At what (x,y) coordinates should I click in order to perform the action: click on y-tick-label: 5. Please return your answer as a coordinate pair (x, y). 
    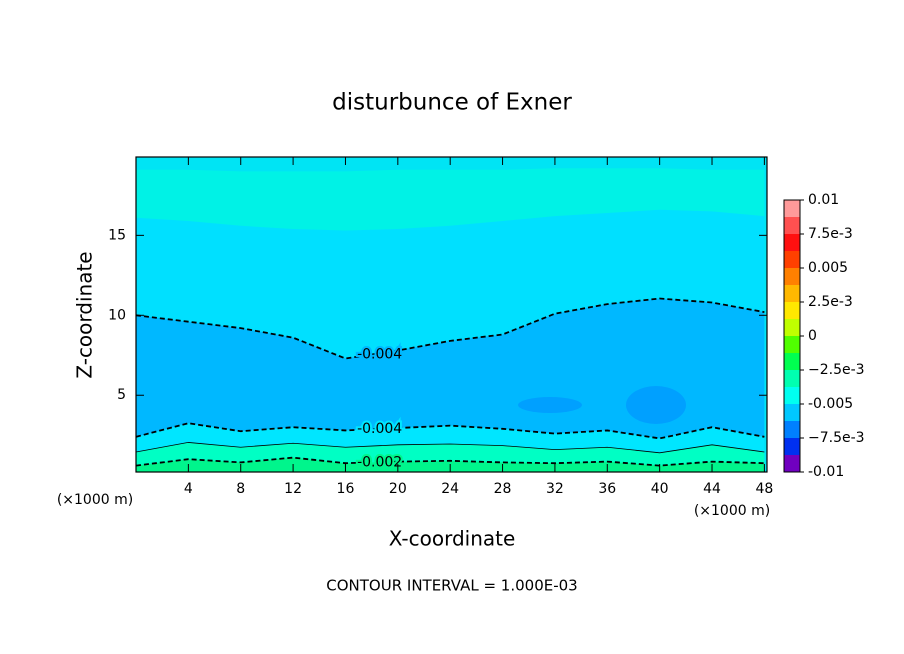
    Looking at the image, I should click on (121, 395).